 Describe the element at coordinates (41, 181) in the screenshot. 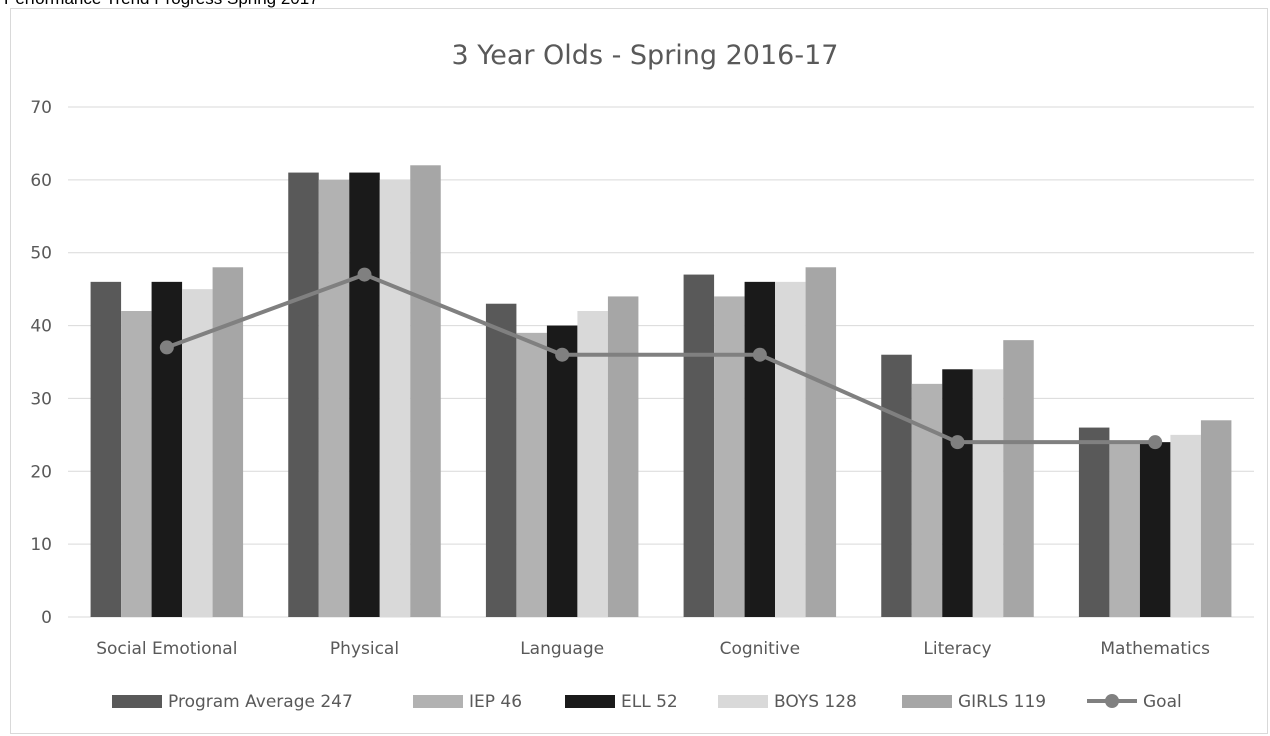

I see `y-tick-label: 60` at that location.